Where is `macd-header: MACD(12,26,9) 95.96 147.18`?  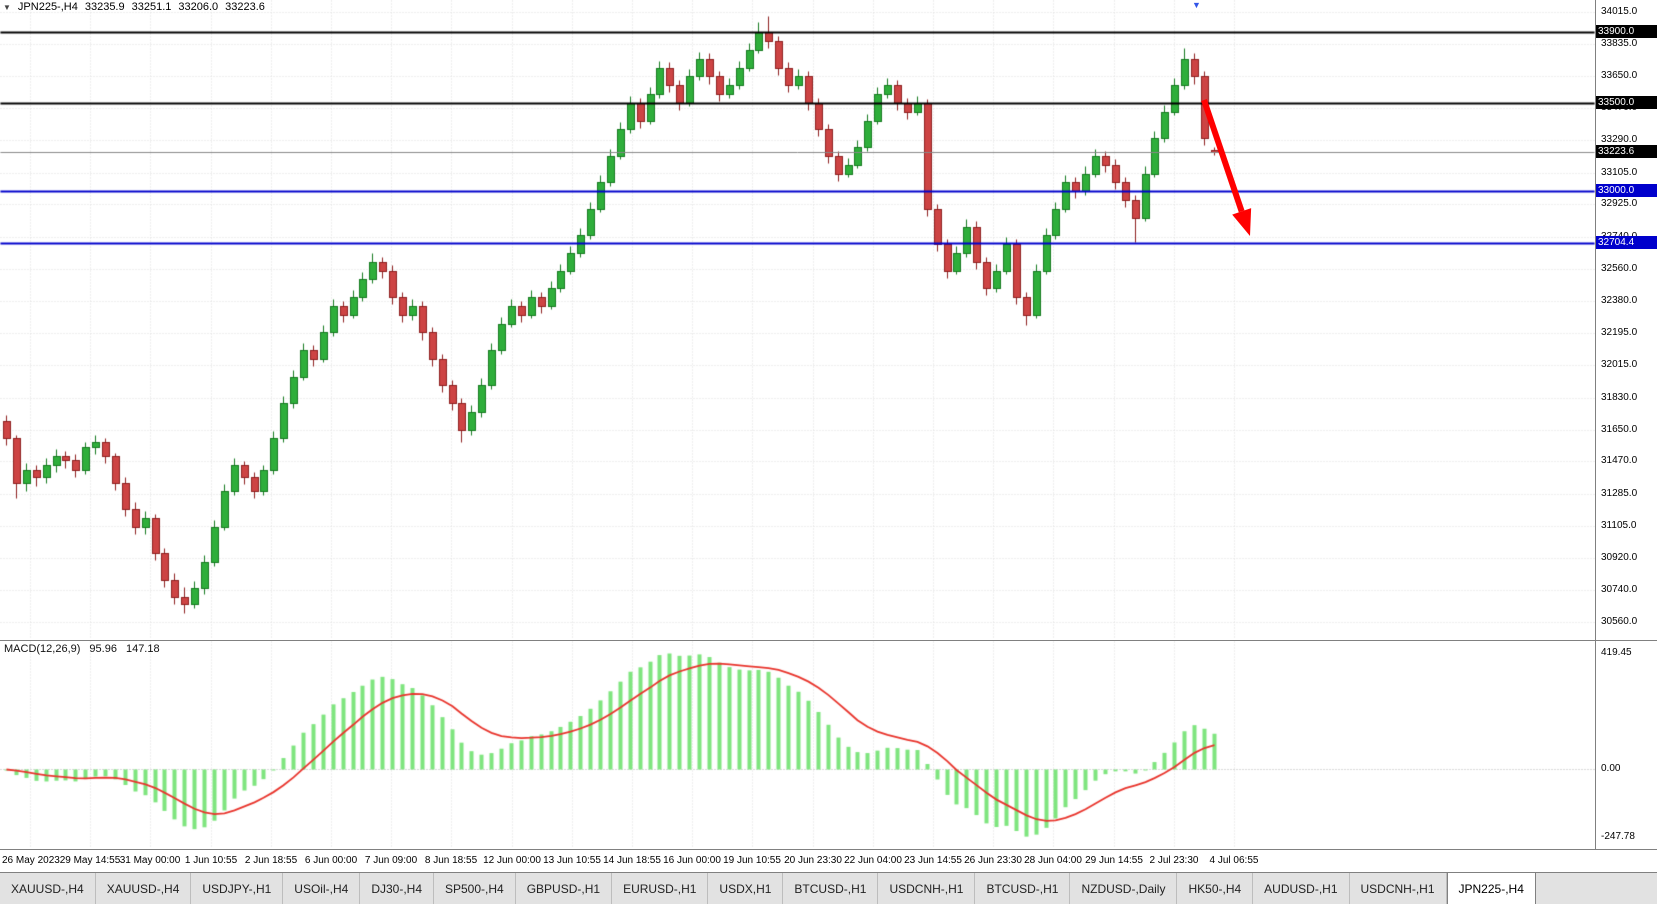 macd-header: MACD(12,26,9) 95.96 147.18 is located at coordinates (82, 649).